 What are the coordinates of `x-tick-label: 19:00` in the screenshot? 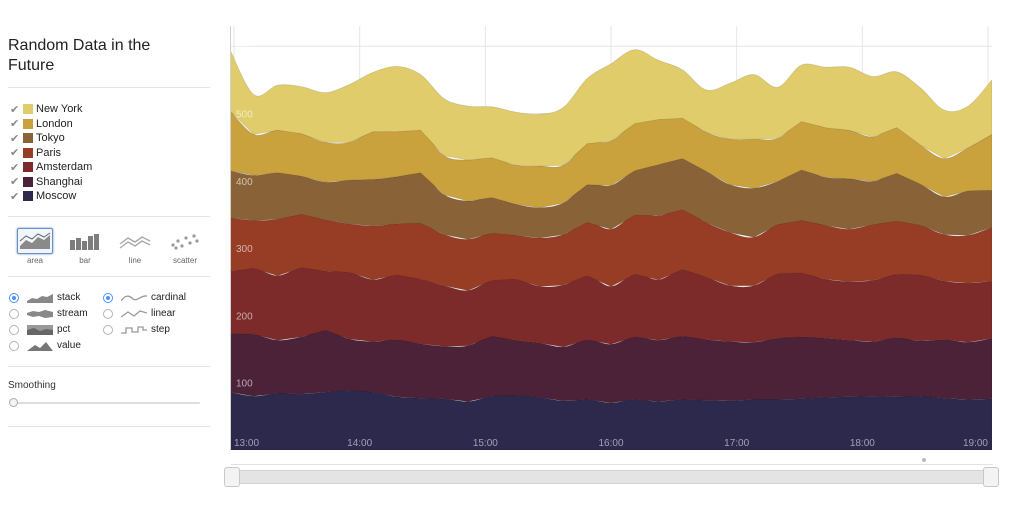 It's located at (975, 443).